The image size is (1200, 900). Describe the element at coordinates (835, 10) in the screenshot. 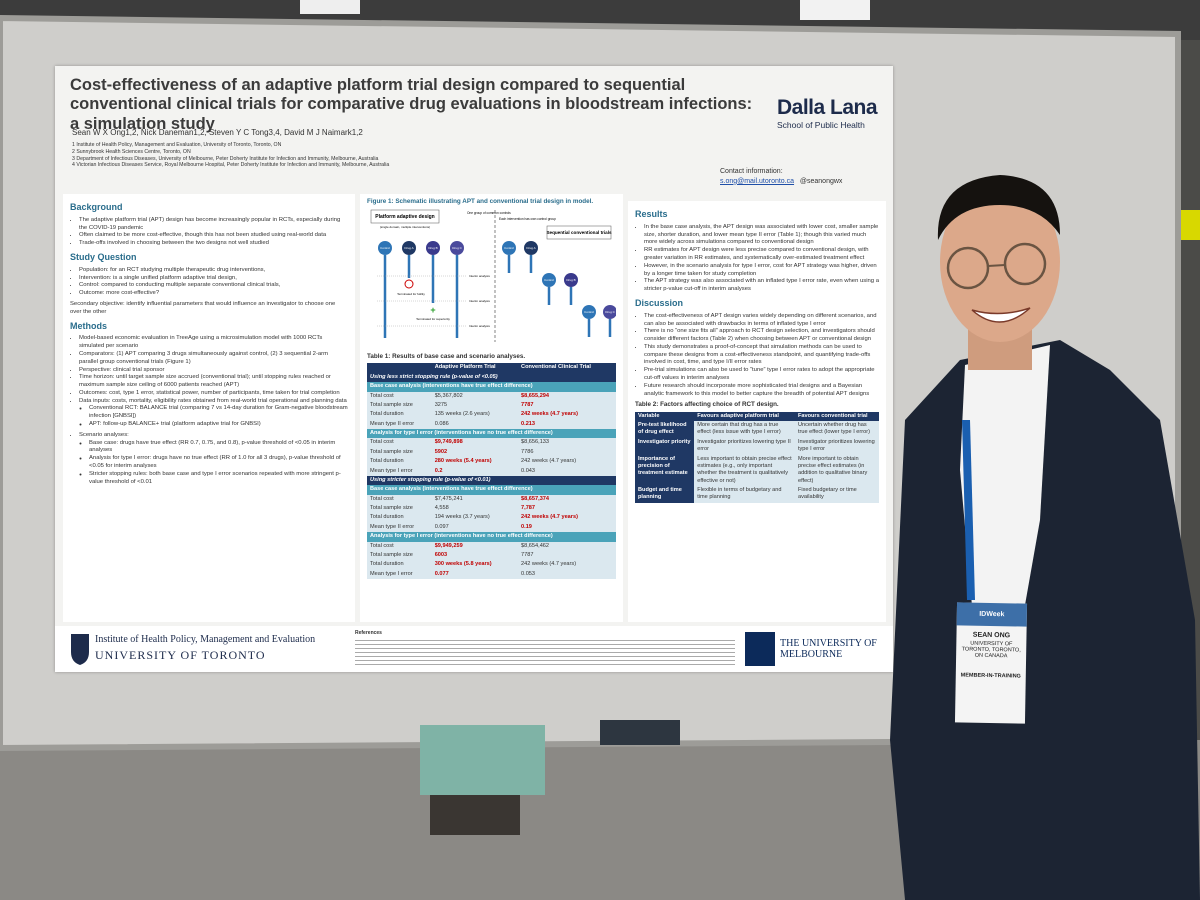

I see `ceiling-light` at that location.